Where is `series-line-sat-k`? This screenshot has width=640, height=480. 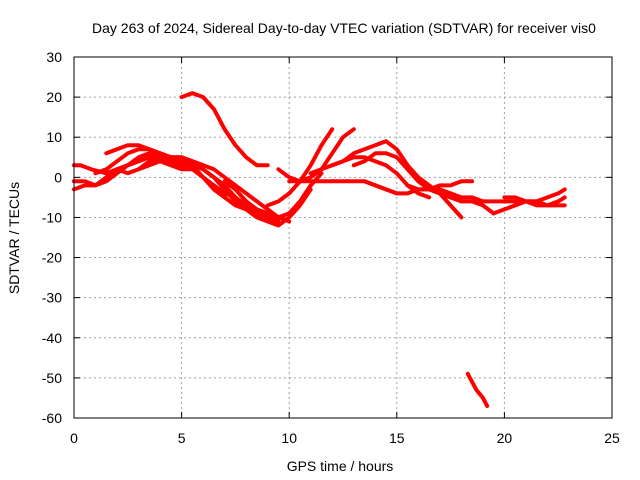 series-line-sat-k is located at coordinates (273, 195).